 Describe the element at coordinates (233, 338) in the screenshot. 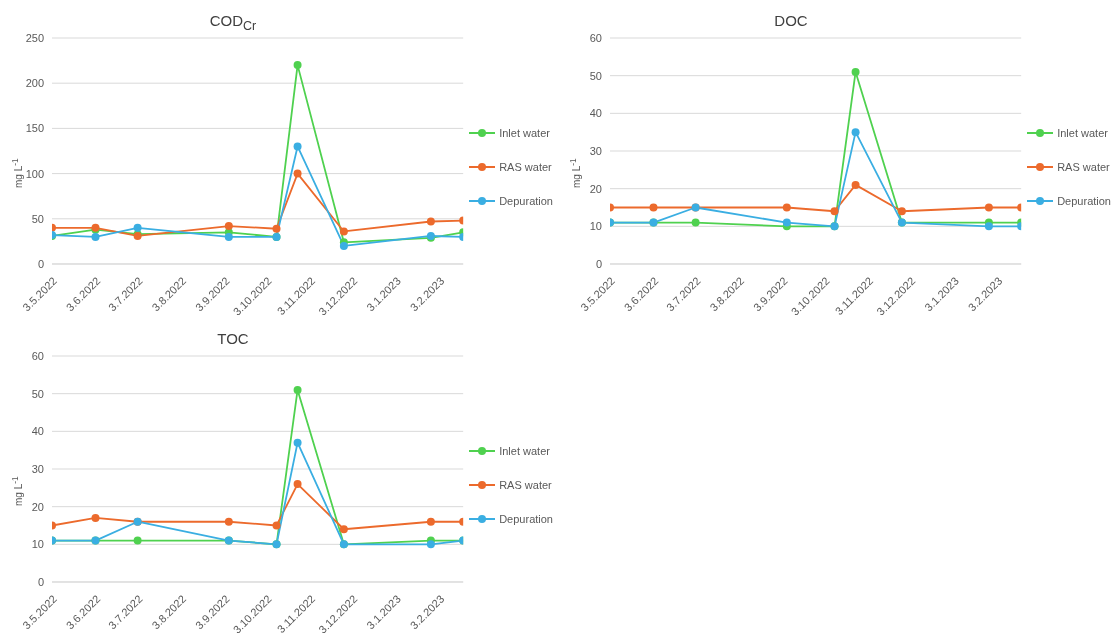

I see `chart-title: TOC` at that location.